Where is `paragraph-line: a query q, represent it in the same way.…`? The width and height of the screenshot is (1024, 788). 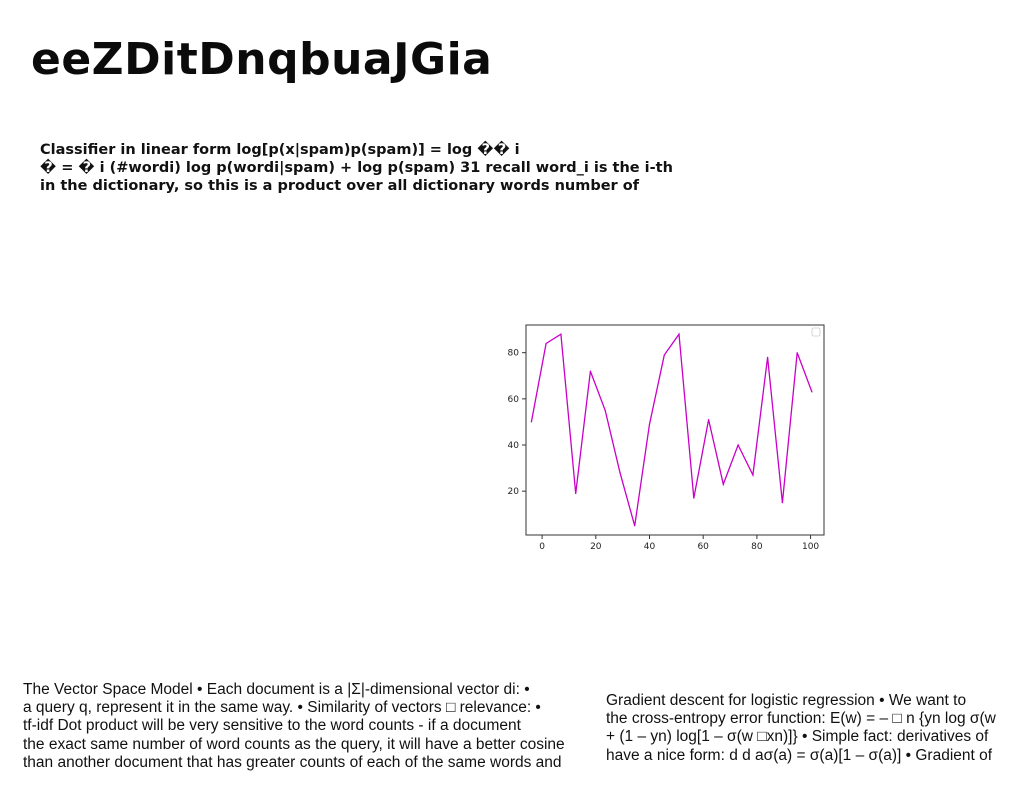
paragraph-line: a query q, represent it in the same way.… is located at coordinates (308, 708).